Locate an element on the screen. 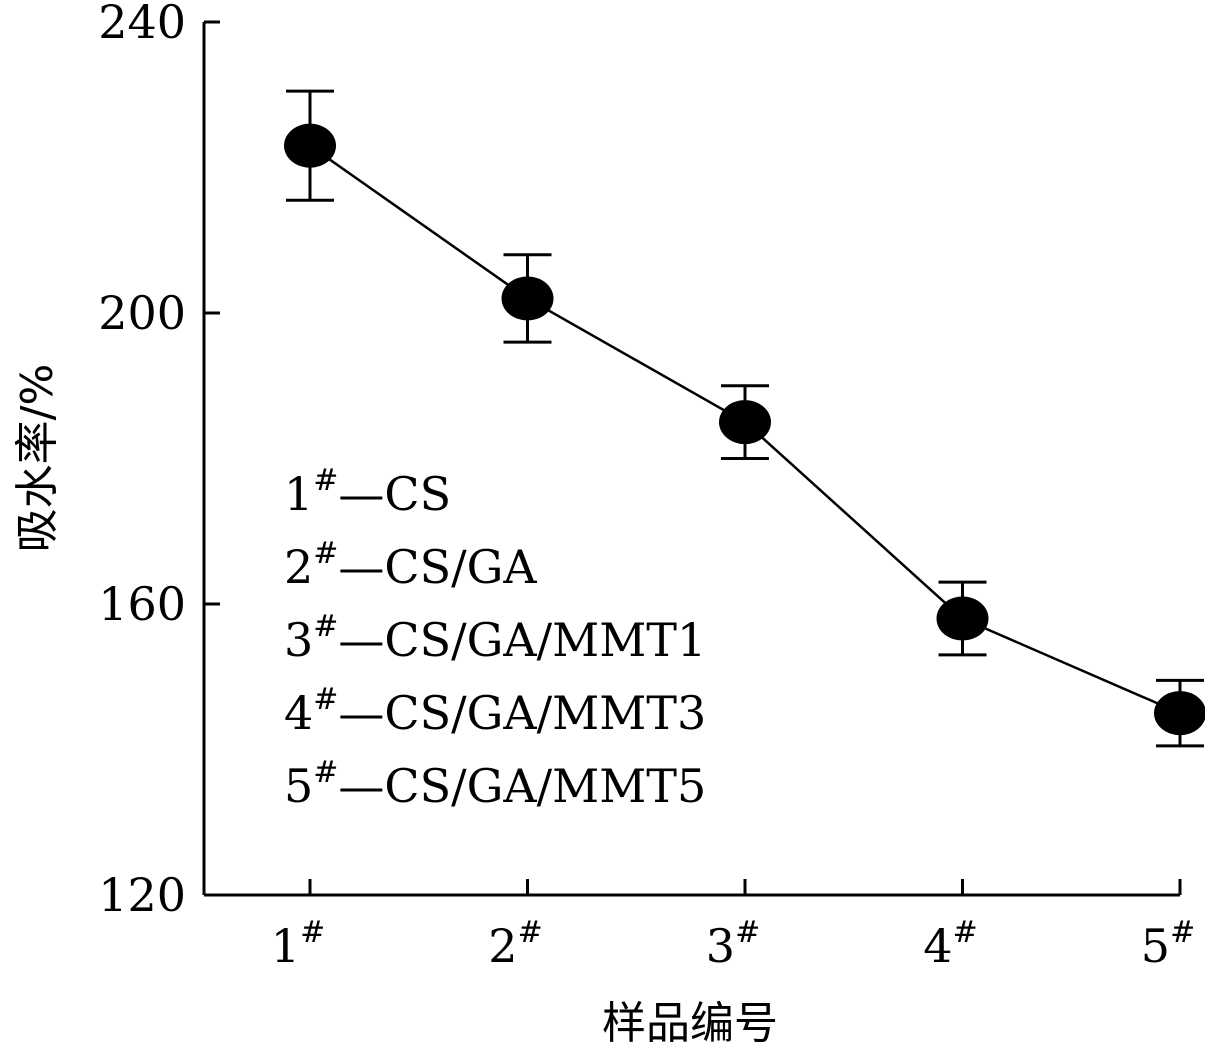 This screenshot has height=1051, width=1205. y-axis-title: 吸水率/% is located at coordinates (37, 458).